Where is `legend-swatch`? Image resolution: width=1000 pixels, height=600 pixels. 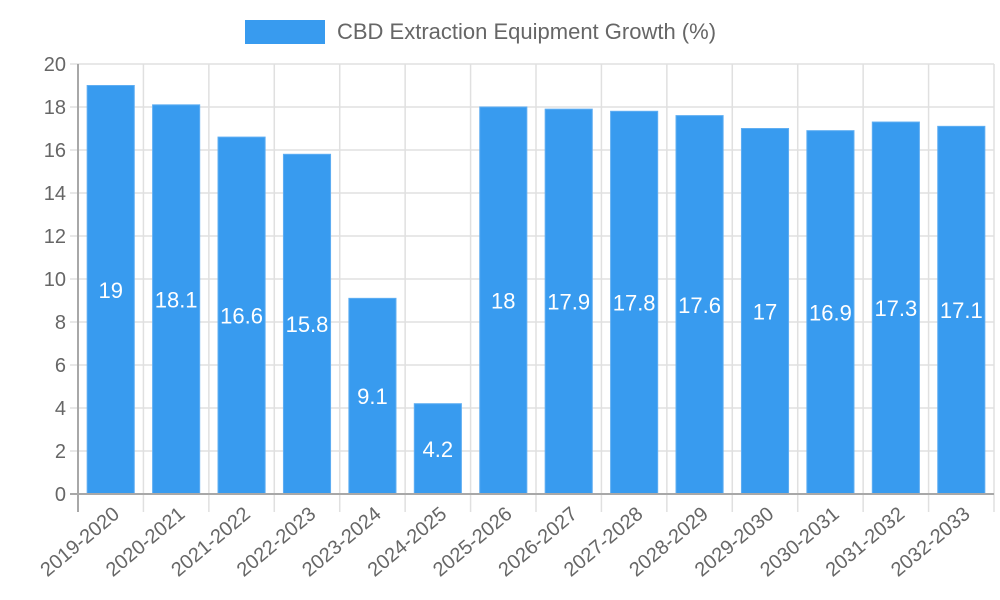 legend-swatch is located at coordinates (285, 32).